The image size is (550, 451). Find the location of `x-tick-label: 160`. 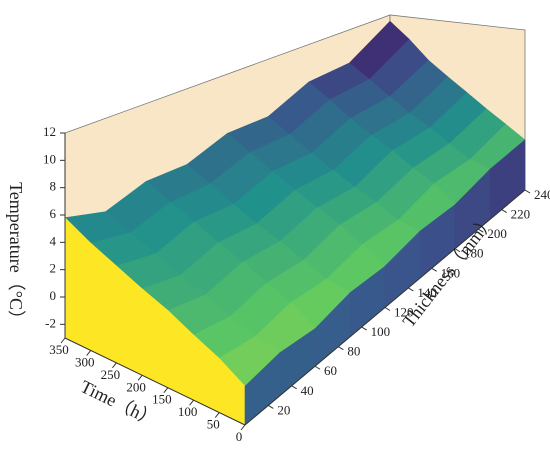

x-tick-label: 160 is located at coordinates (451, 272).